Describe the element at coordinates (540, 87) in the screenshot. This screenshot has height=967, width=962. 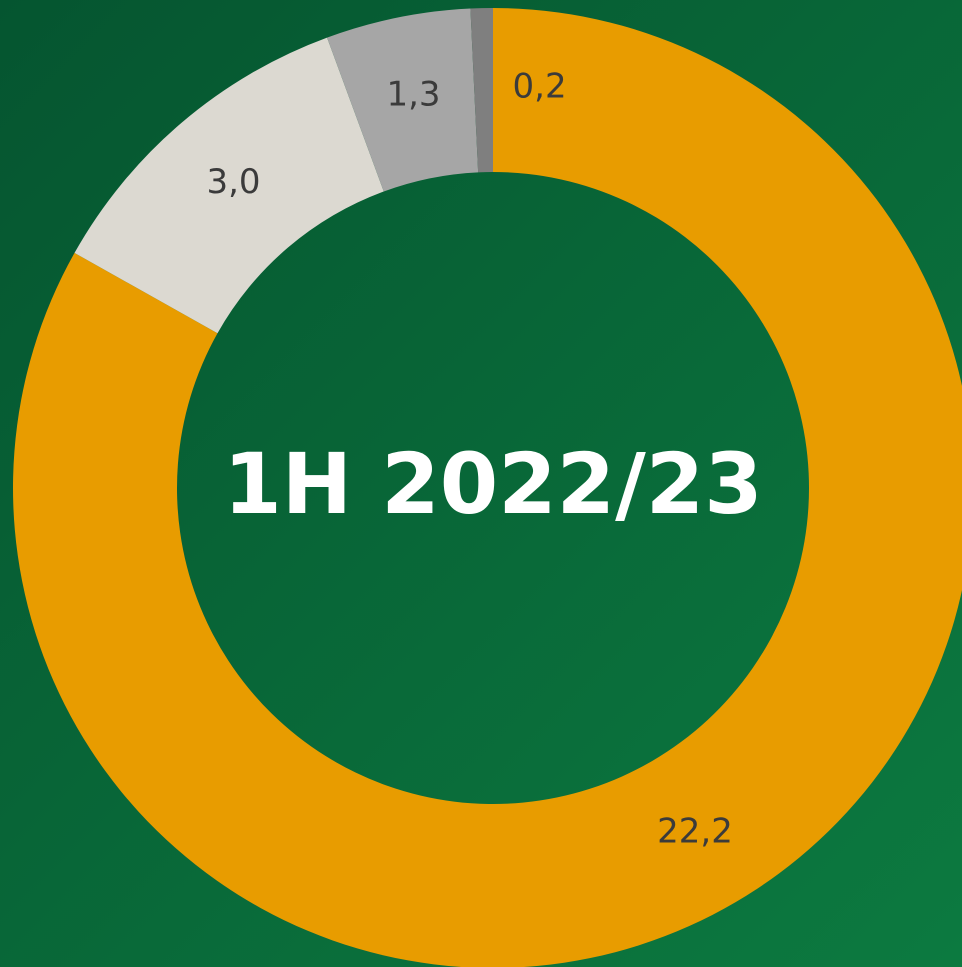
I see `data-label: 0,2` at that location.